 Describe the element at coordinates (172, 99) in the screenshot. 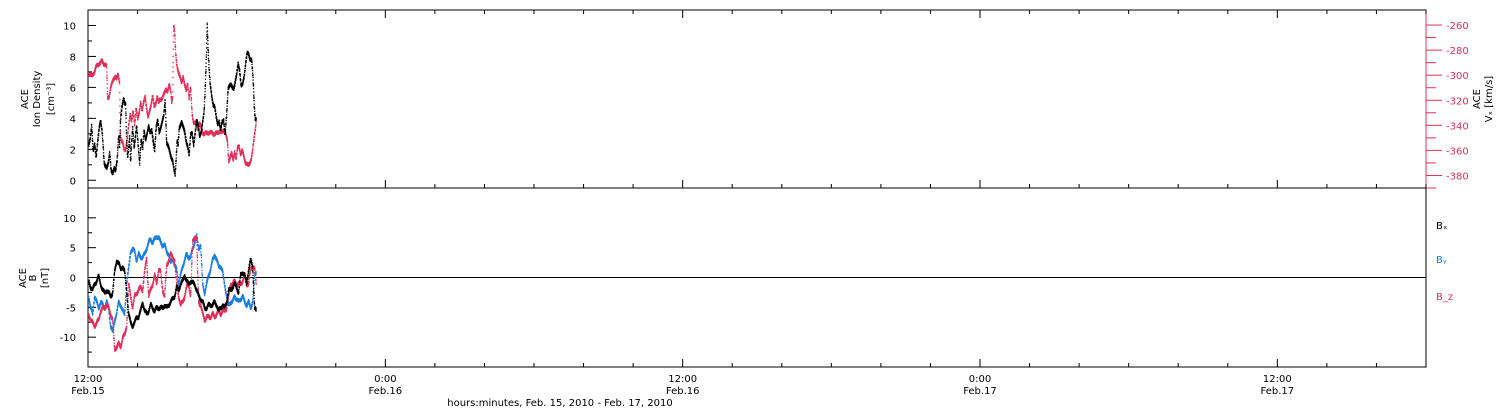

I see `density-series` at that location.